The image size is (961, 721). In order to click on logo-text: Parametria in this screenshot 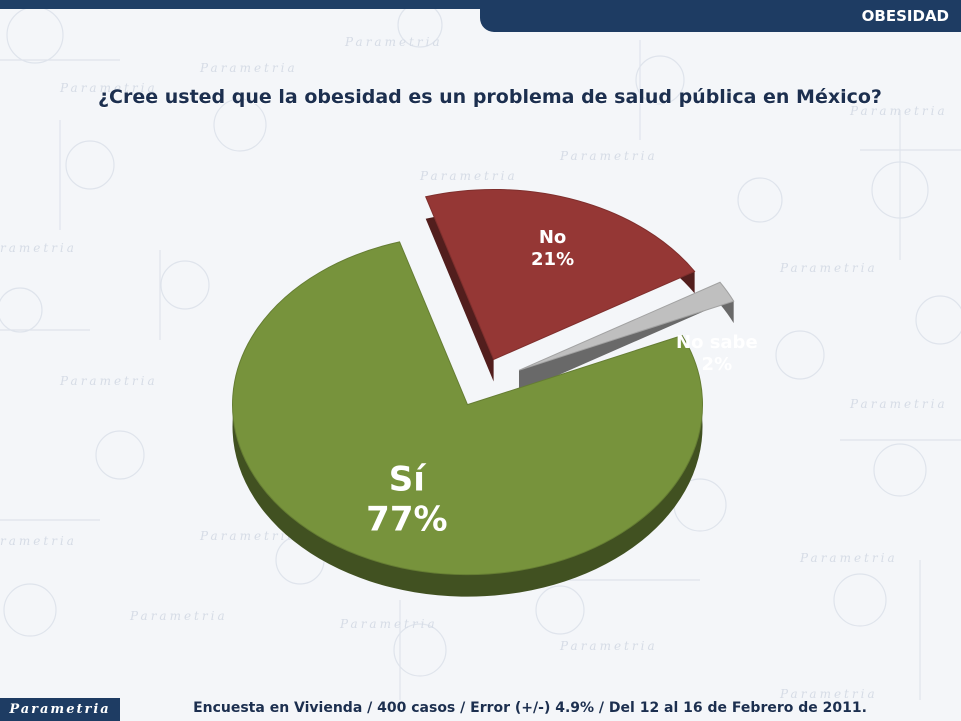, I will do `click(60, 709)`.